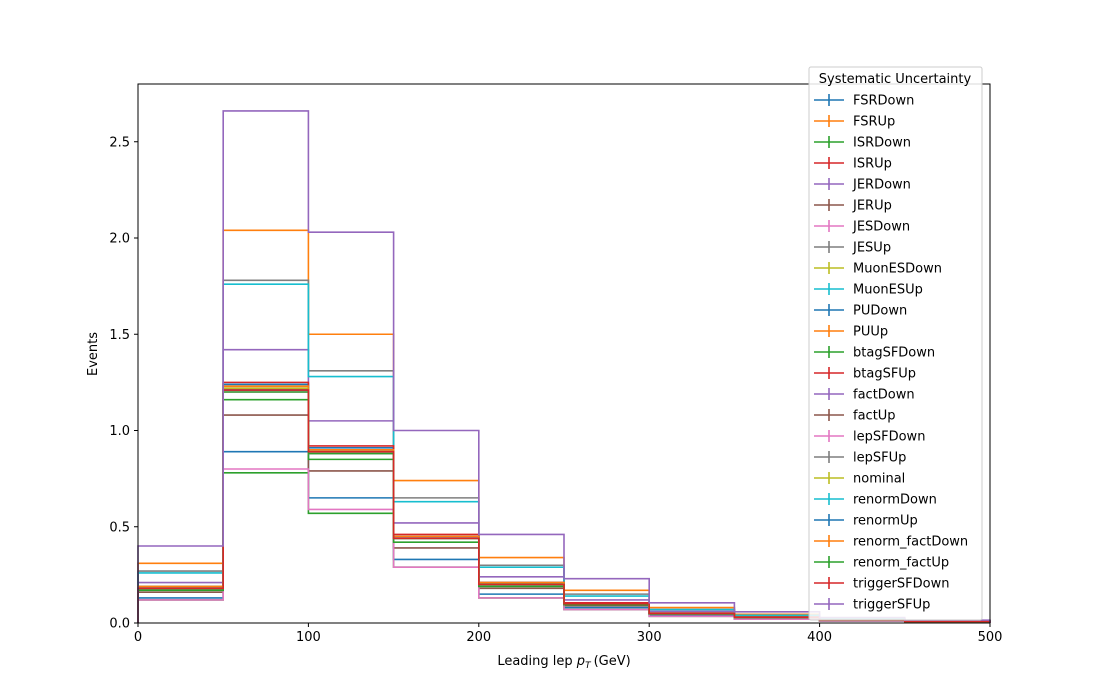  I want to click on legend-item-renormUp: renormUp, so click(866, 521).